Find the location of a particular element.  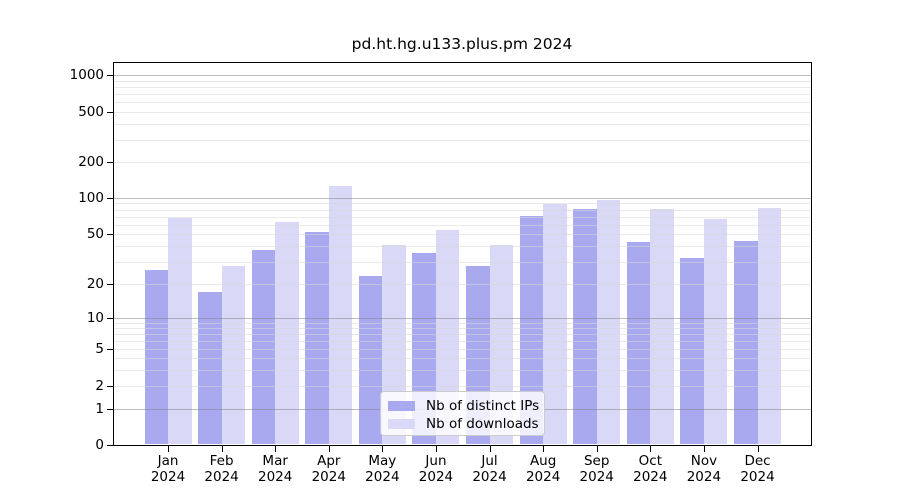

bar-mar-distinct-ips is located at coordinates (263, 347).